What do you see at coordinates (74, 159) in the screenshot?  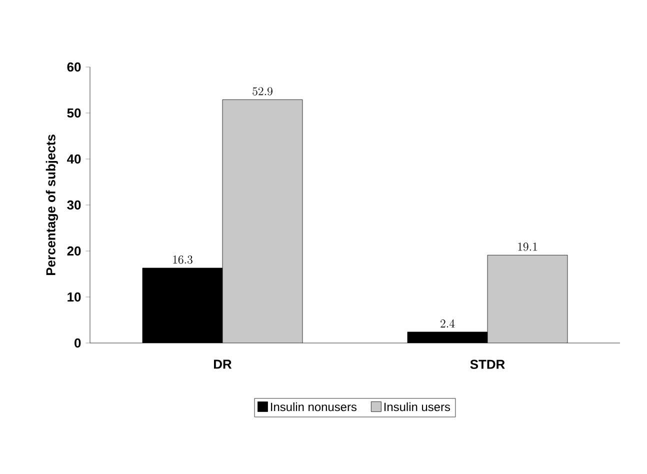 I see `y-tick-label: 40` at bounding box center [74, 159].